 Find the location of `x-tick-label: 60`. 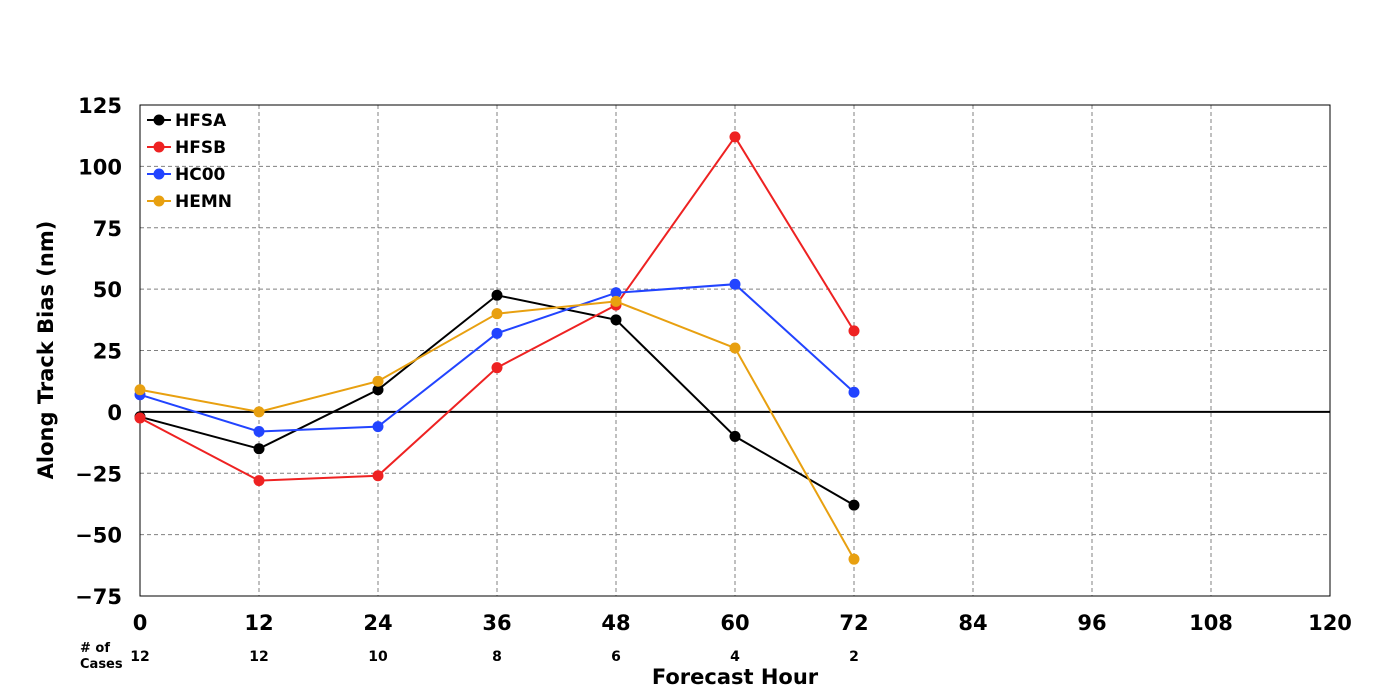

x-tick-label: 60 is located at coordinates (734, 623).